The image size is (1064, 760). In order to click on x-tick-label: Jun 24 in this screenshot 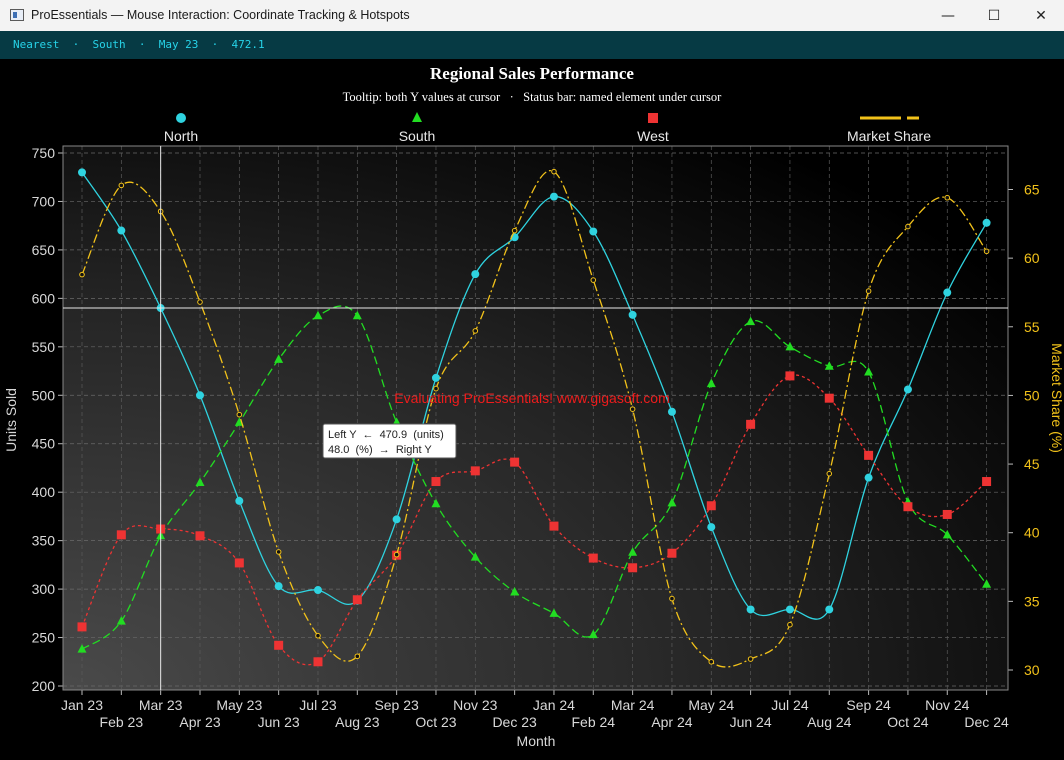, I will do `click(751, 722)`.